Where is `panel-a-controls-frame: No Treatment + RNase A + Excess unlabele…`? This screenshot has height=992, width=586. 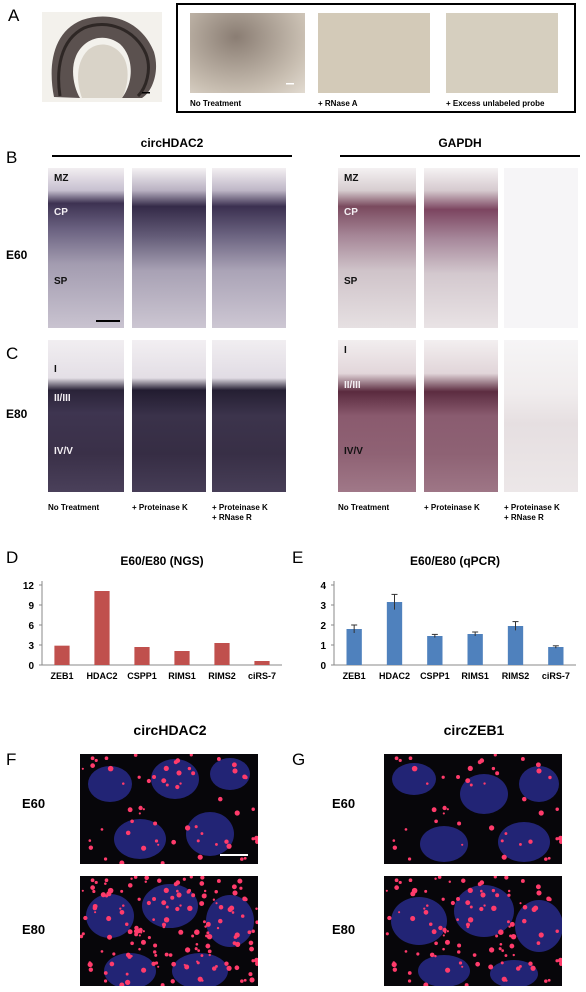 panel-a-controls-frame: No Treatment + RNase A + Excess unlabele… is located at coordinates (376, 58).